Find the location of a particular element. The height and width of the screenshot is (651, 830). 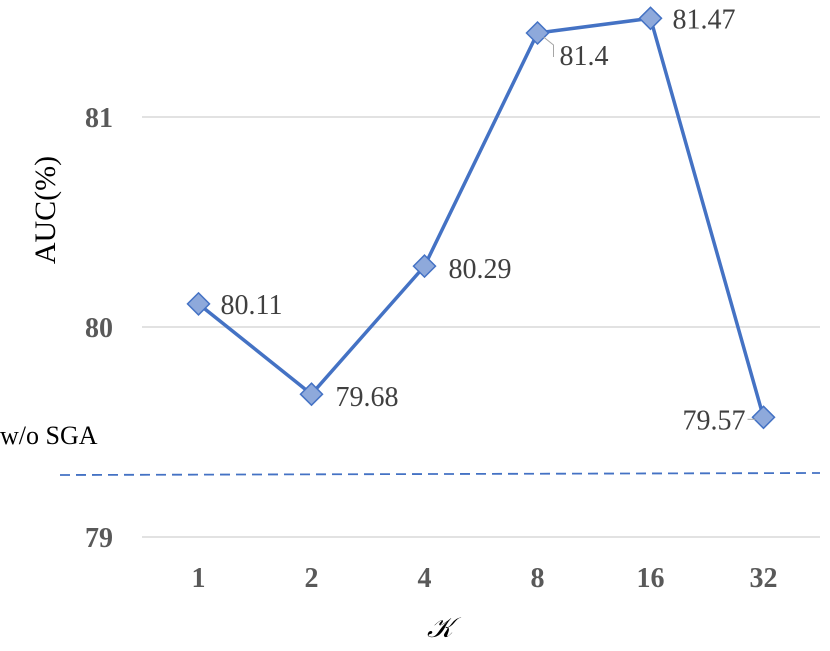

x-tick-label: 16 is located at coordinates (651, 578).